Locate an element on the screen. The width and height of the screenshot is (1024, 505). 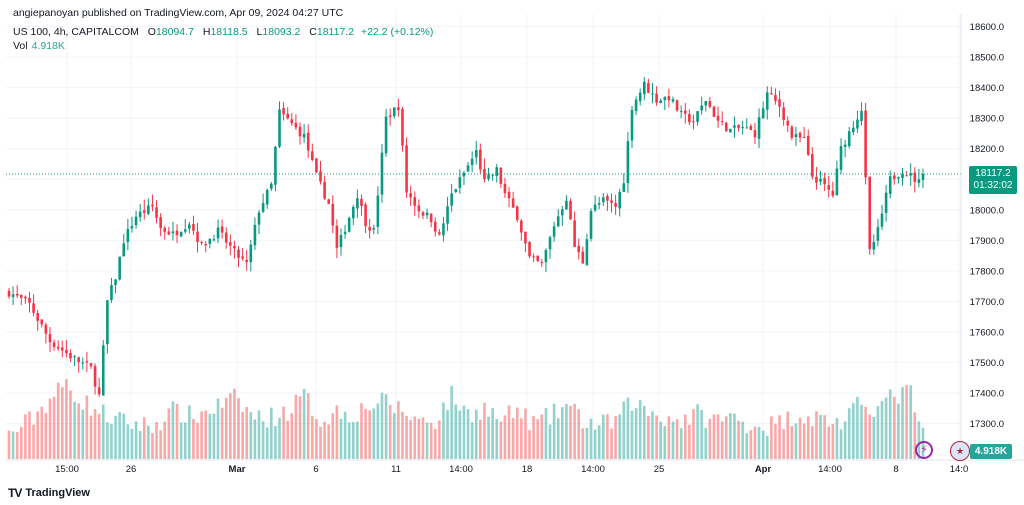
price-tick-label: 17800.0 is located at coordinates (987, 271).